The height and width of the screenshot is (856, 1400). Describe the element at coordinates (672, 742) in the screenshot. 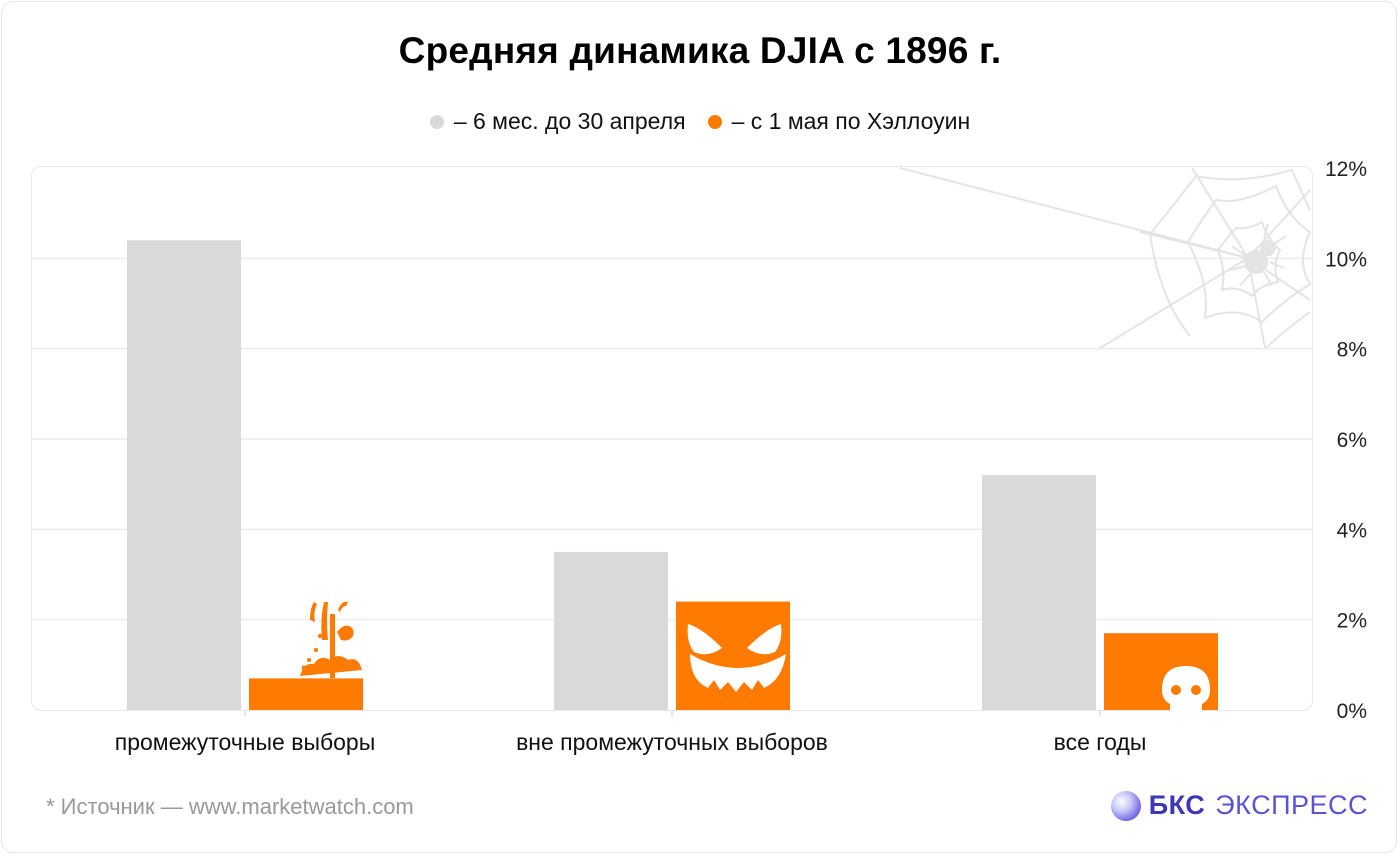

I see `category-label: вне промежуточных выборов` at that location.